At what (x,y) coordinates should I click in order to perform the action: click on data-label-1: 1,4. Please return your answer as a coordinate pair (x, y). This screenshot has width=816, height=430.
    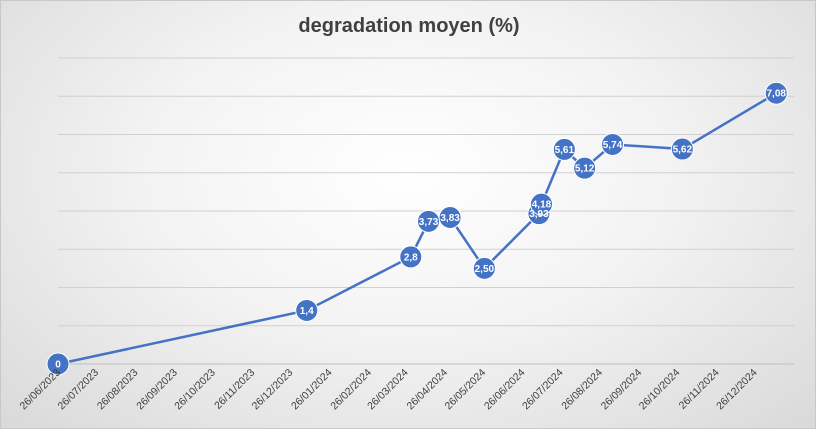
    Looking at the image, I should click on (307, 311).